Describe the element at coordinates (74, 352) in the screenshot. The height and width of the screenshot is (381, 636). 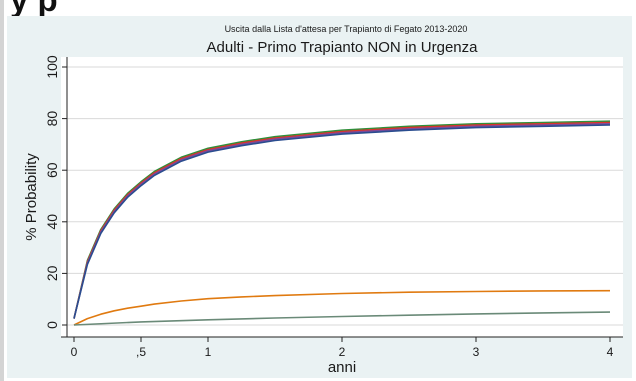
I see `x-tick-label: 0` at that location.